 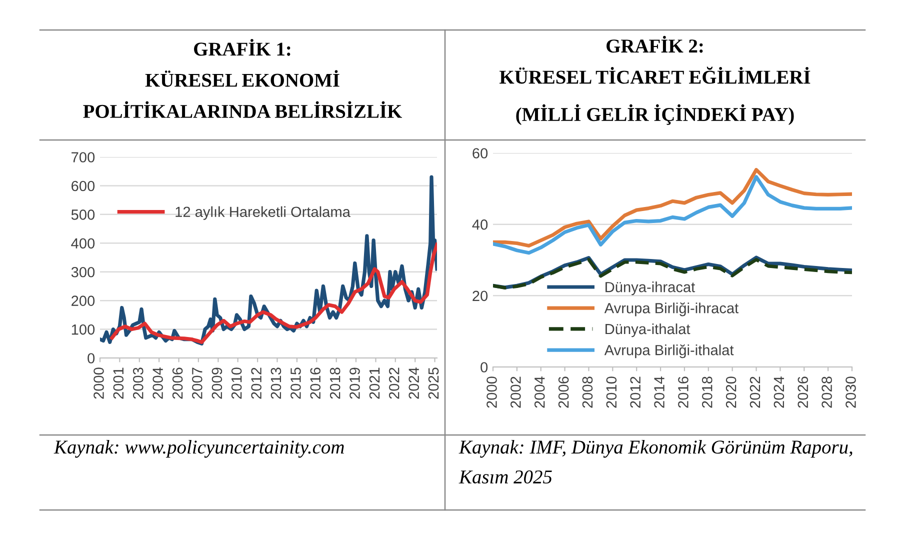 I want to click on x-tick-label: 2003, so click(x=138, y=383).